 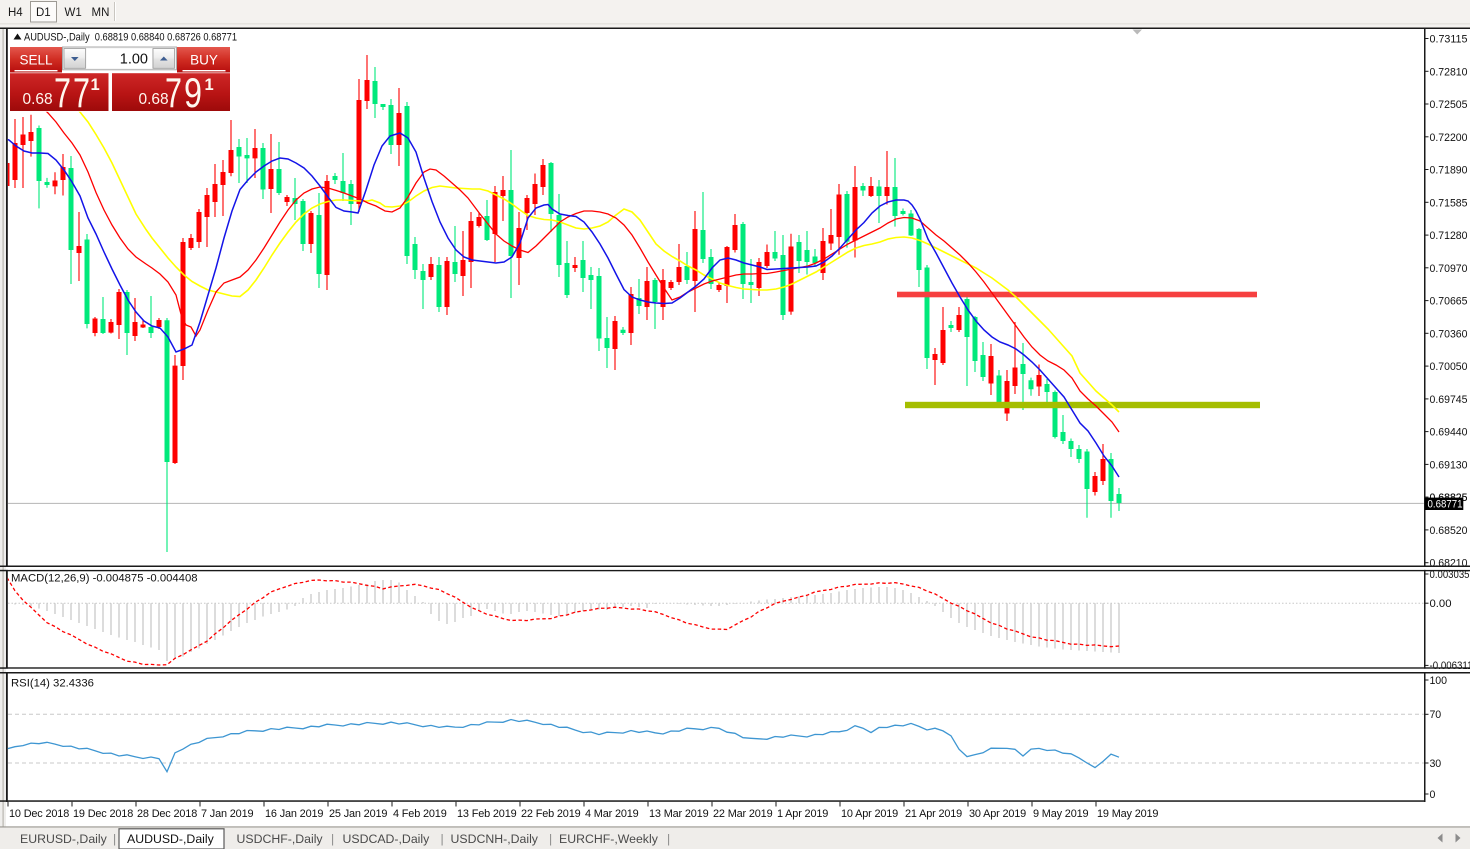 What do you see at coordinates (933, 814) in the screenshot?
I see `svg-text: 21 Apr 2019` at bounding box center [933, 814].